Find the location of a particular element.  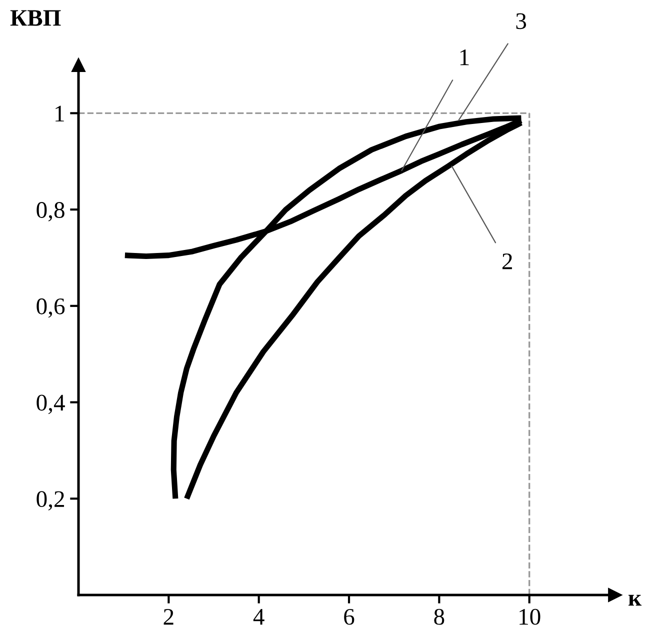

x-tick-label: 10 is located at coordinates (530, 616).